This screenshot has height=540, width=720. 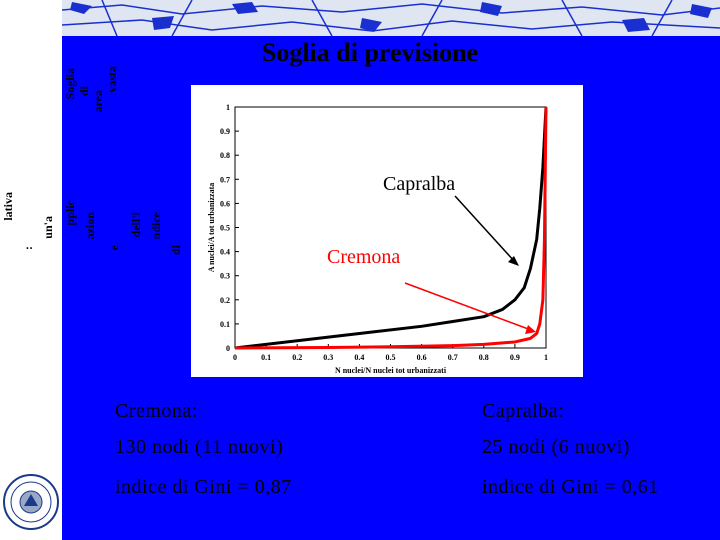 I want to click on vertical-label-1: di, so click(x=84, y=91).